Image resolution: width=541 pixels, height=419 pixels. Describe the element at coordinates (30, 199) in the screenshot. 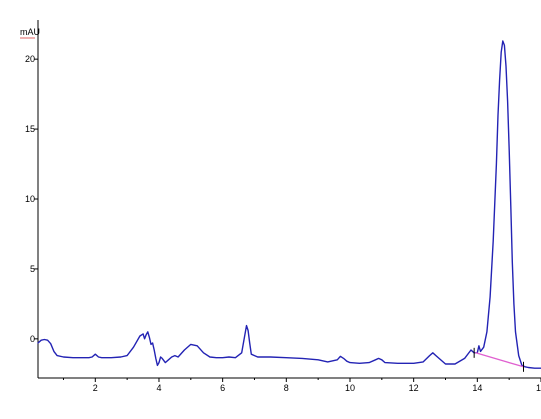

I see `y-tick-label: 10` at that location.